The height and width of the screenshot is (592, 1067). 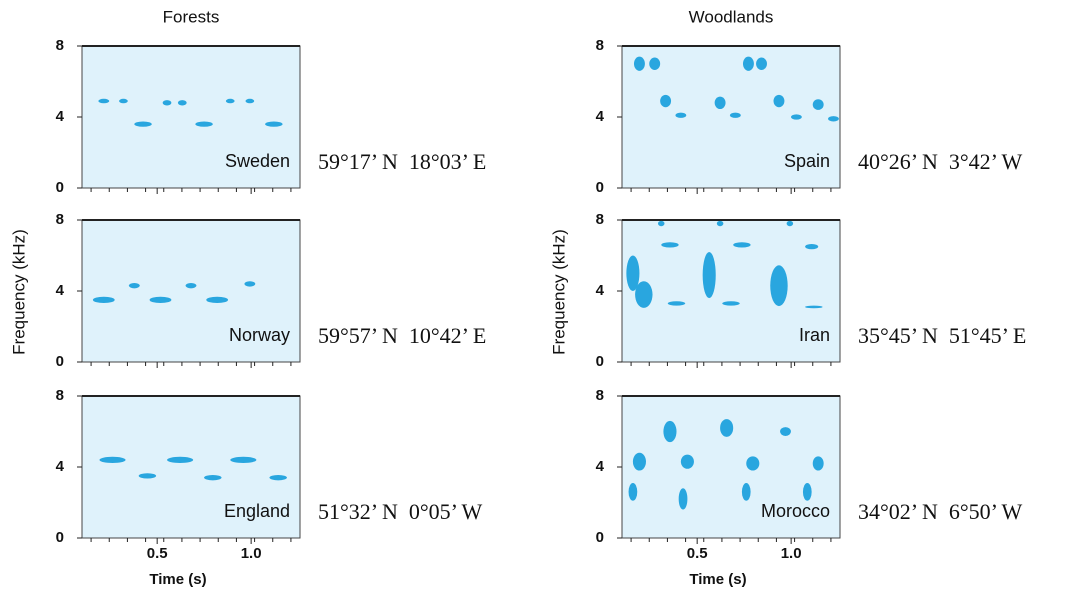 I want to click on panel: 0 4 8 Norway 59°57’ N 10°42’ E, so click(x=271, y=290).